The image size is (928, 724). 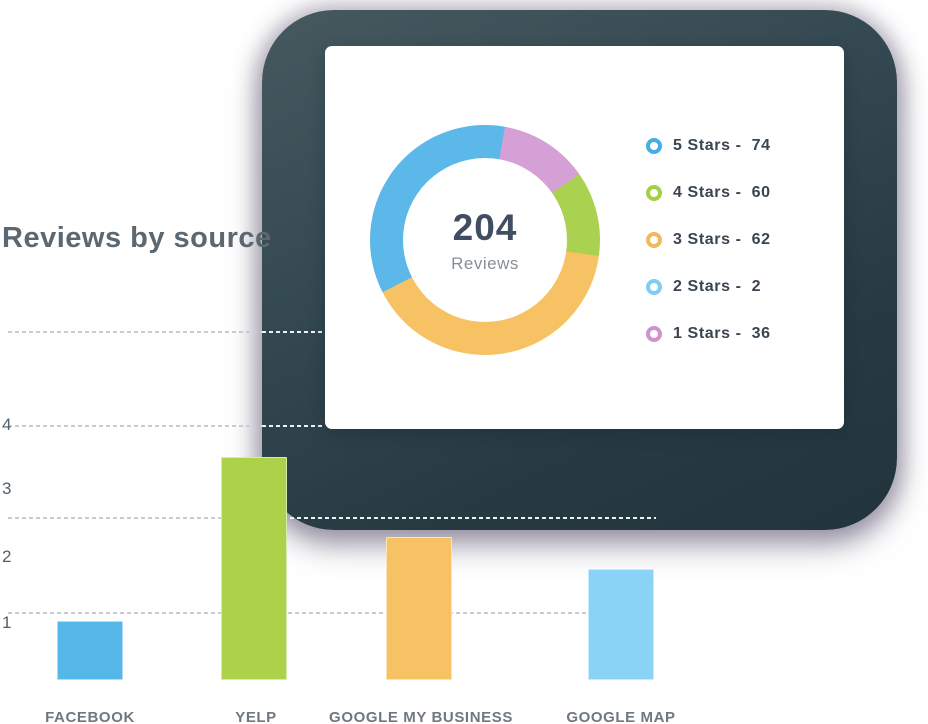 I want to click on total-reviews-label: Reviews, so click(x=485, y=263).